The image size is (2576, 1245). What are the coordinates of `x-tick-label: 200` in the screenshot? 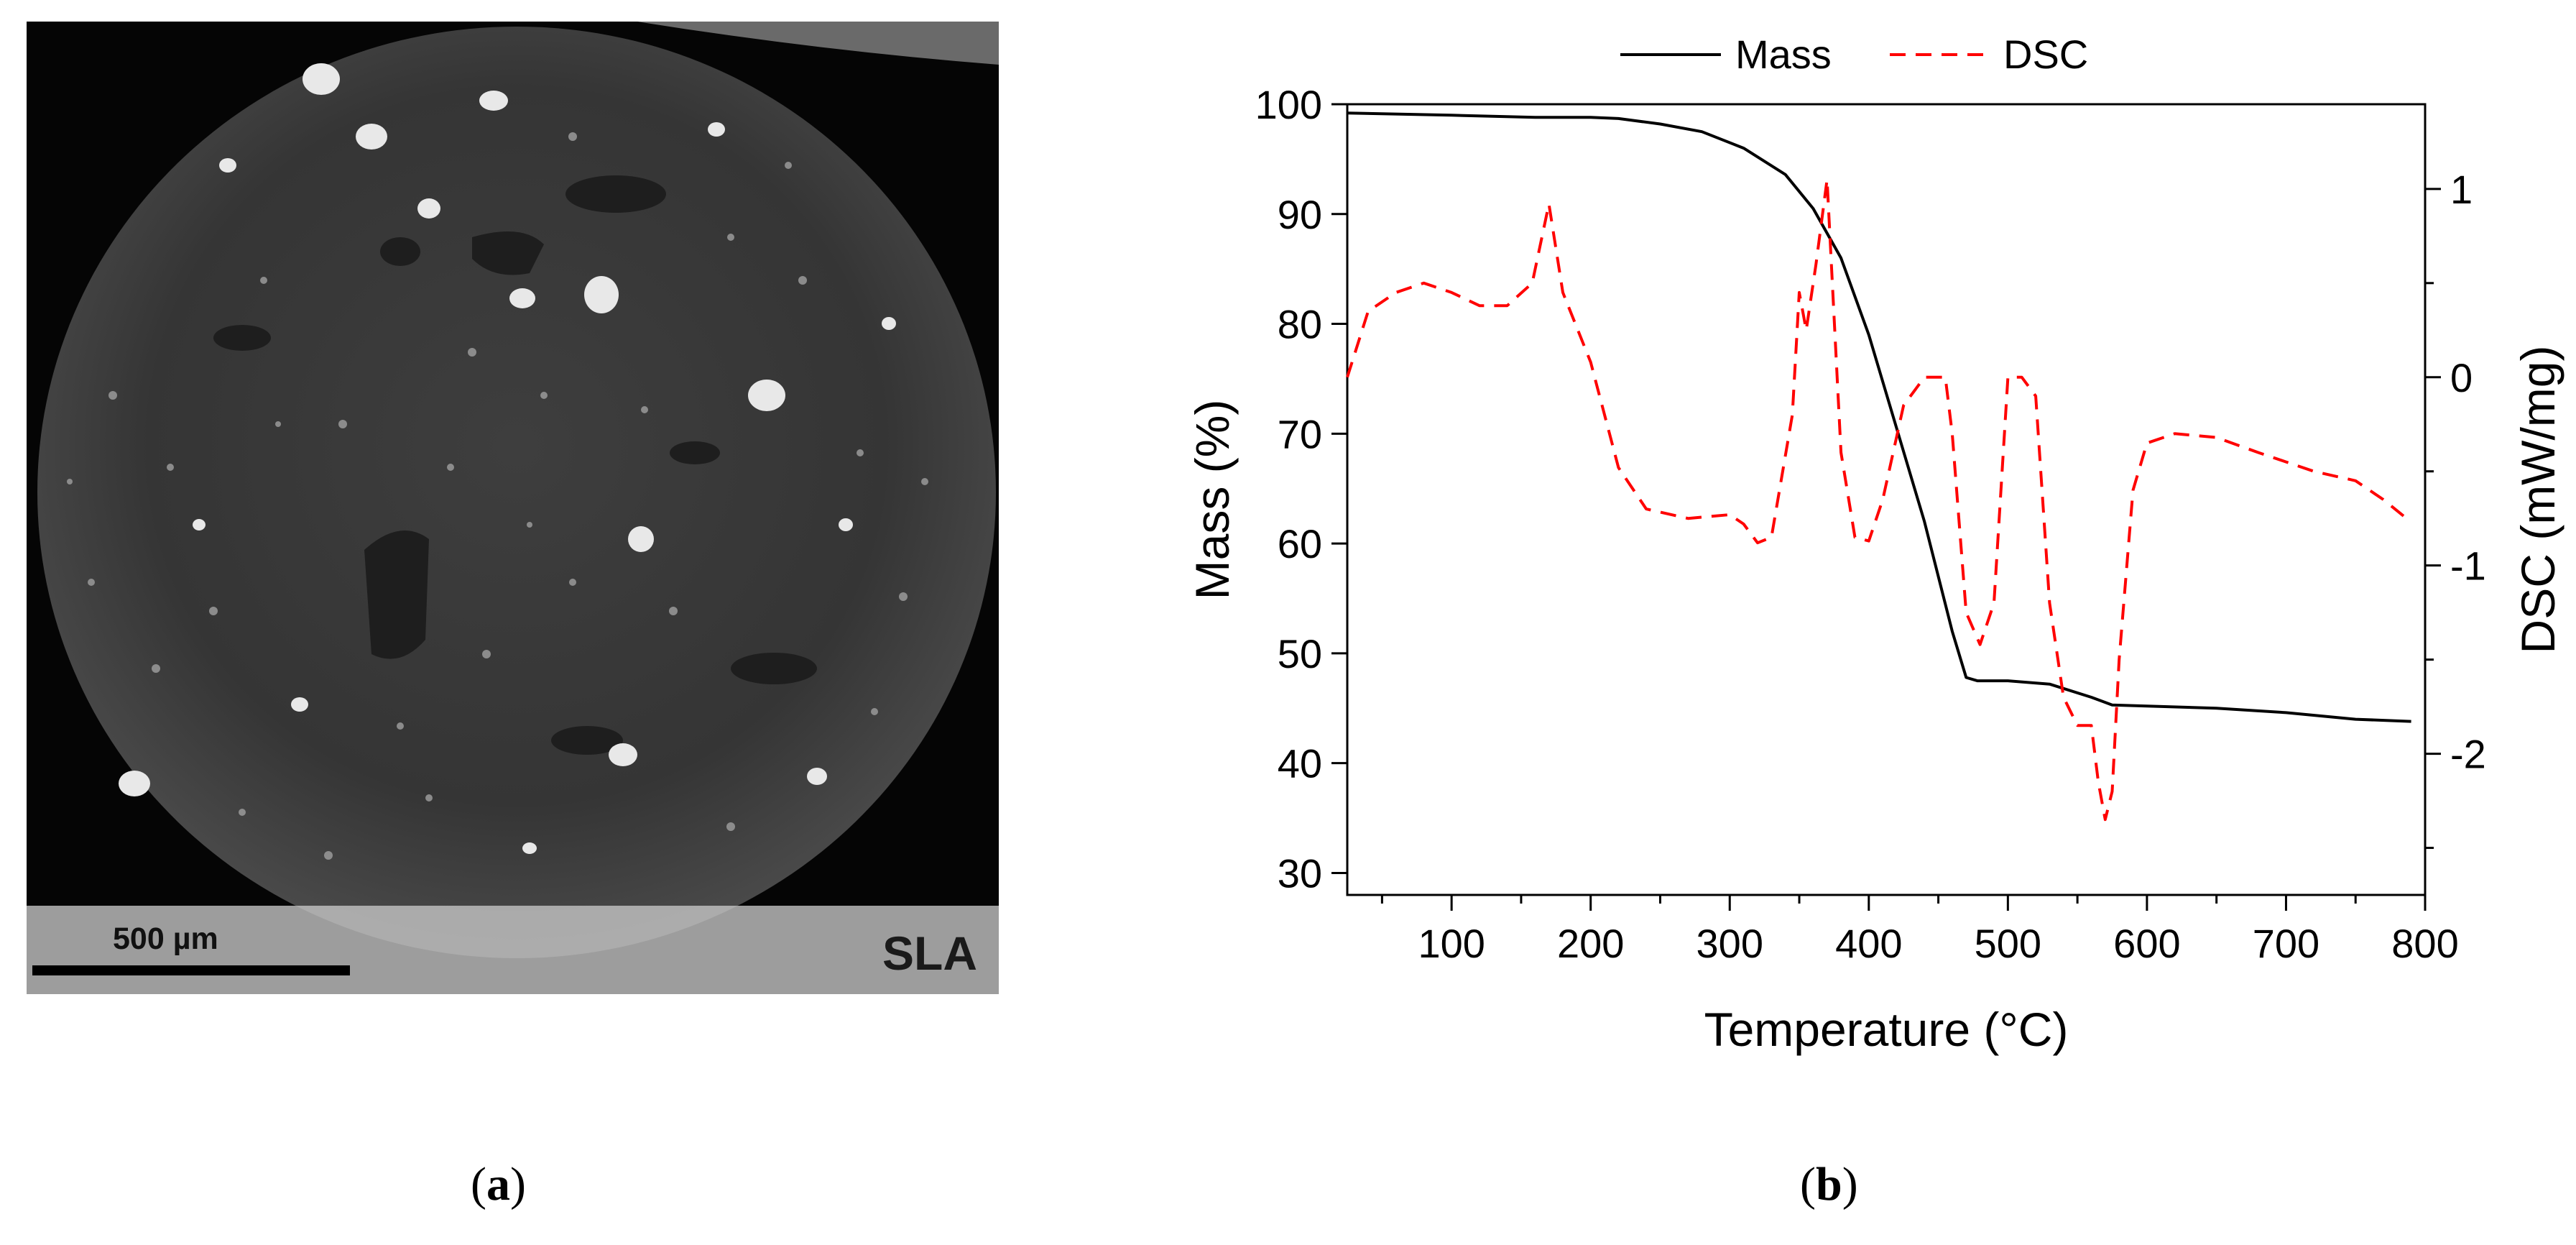 It's located at (1591, 943).